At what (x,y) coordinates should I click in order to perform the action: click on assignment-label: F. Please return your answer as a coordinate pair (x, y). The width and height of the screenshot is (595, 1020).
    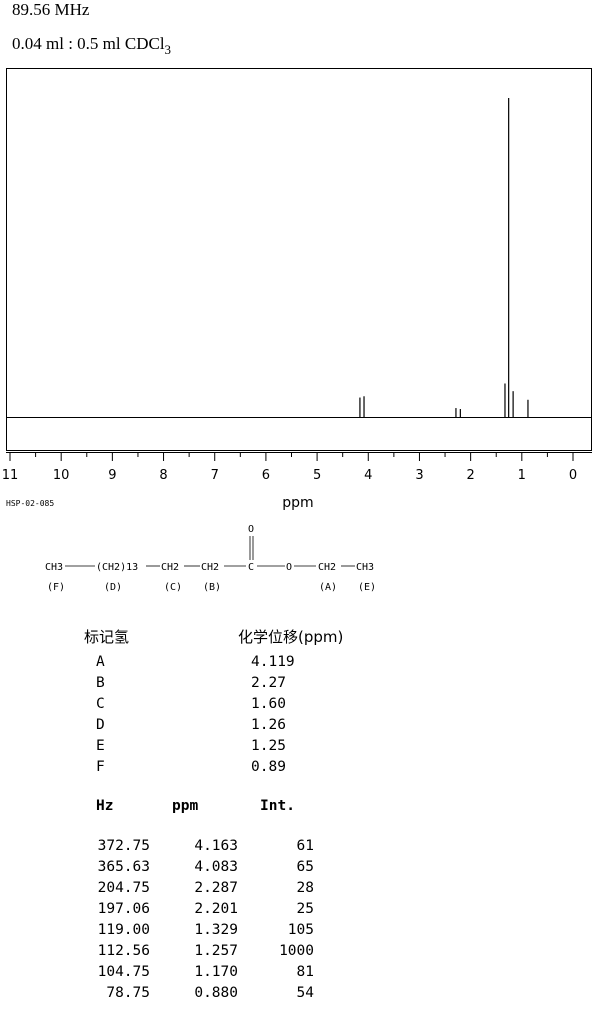
    Looking at the image, I should click on (100, 767).